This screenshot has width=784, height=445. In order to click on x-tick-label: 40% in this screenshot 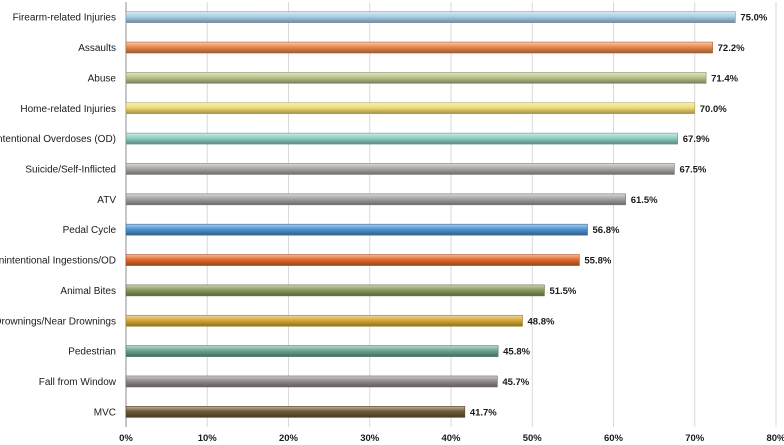, I will do `click(451, 438)`.